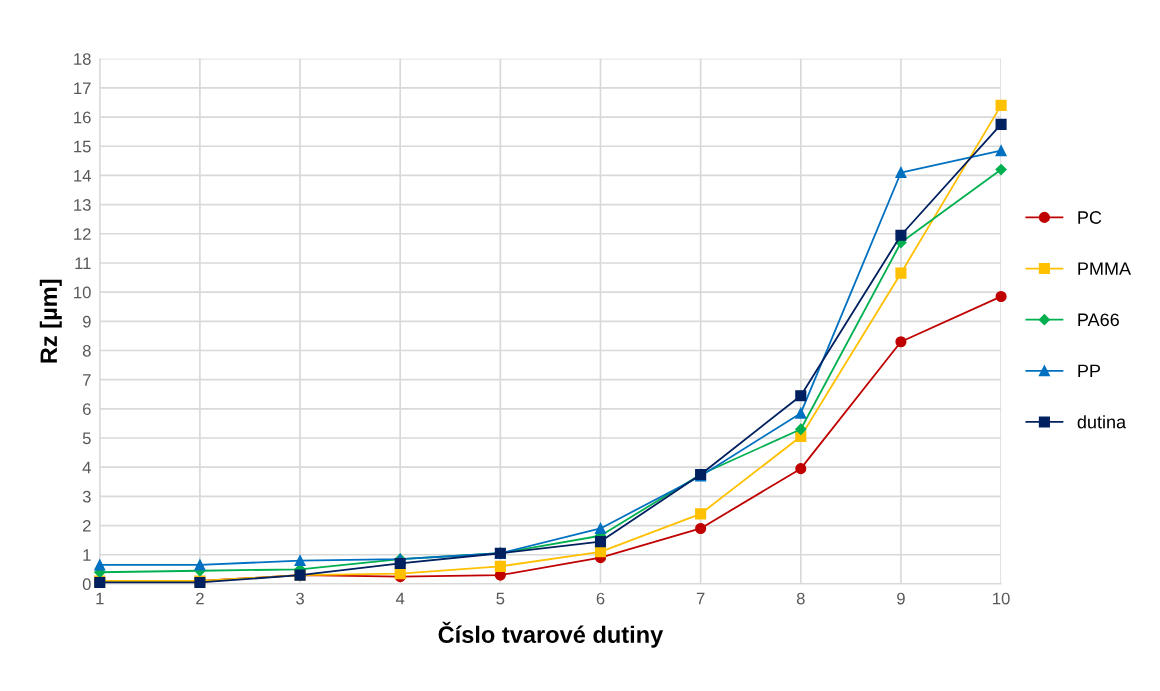 This screenshot has width=1160, height=691. What do you see at coordinates (87, 409) in the screenshot?
I see `y-tick-label: 6` at bounding box center [87, 409].